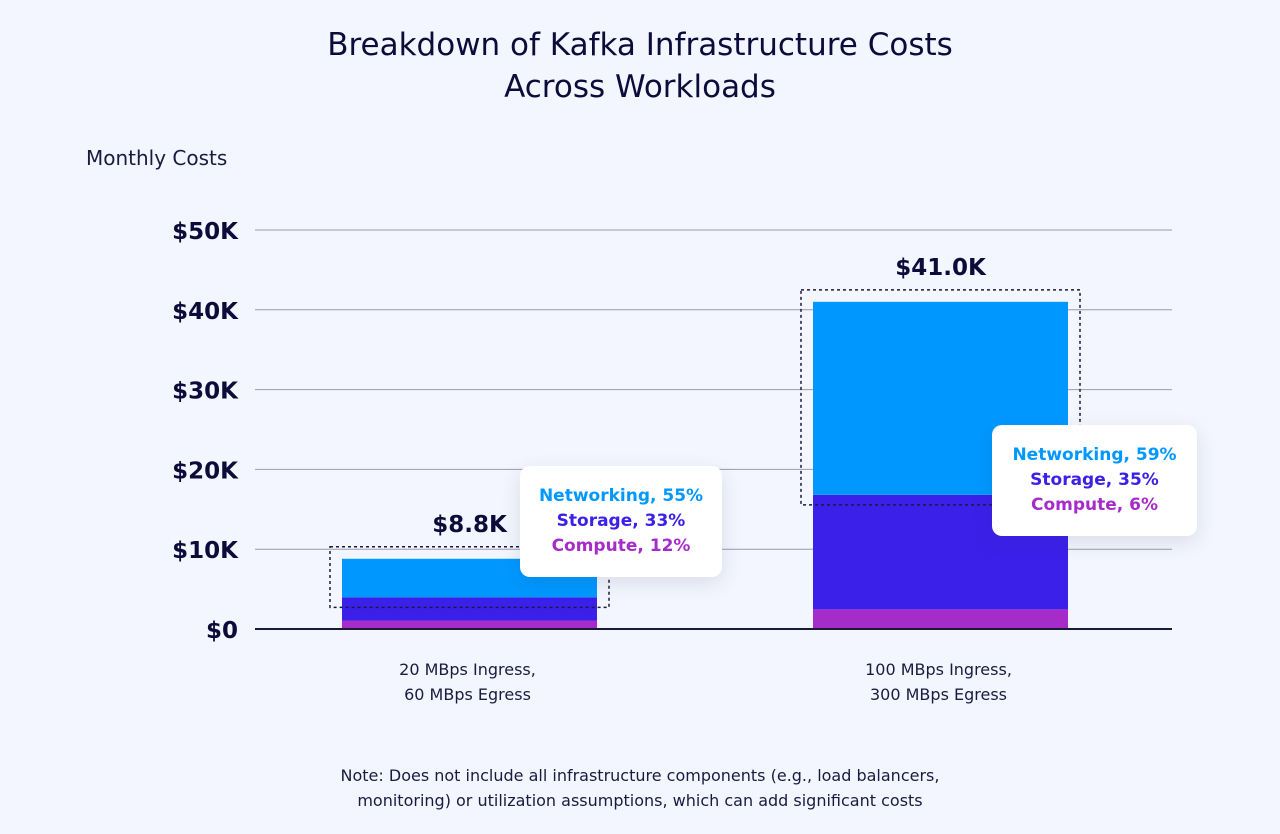 Image resolution: width=1280 pixels, height=834 pixels. I want to click on title-line-1: Breakdown of Kafka Infrastructure Costs, so click(640, 45).